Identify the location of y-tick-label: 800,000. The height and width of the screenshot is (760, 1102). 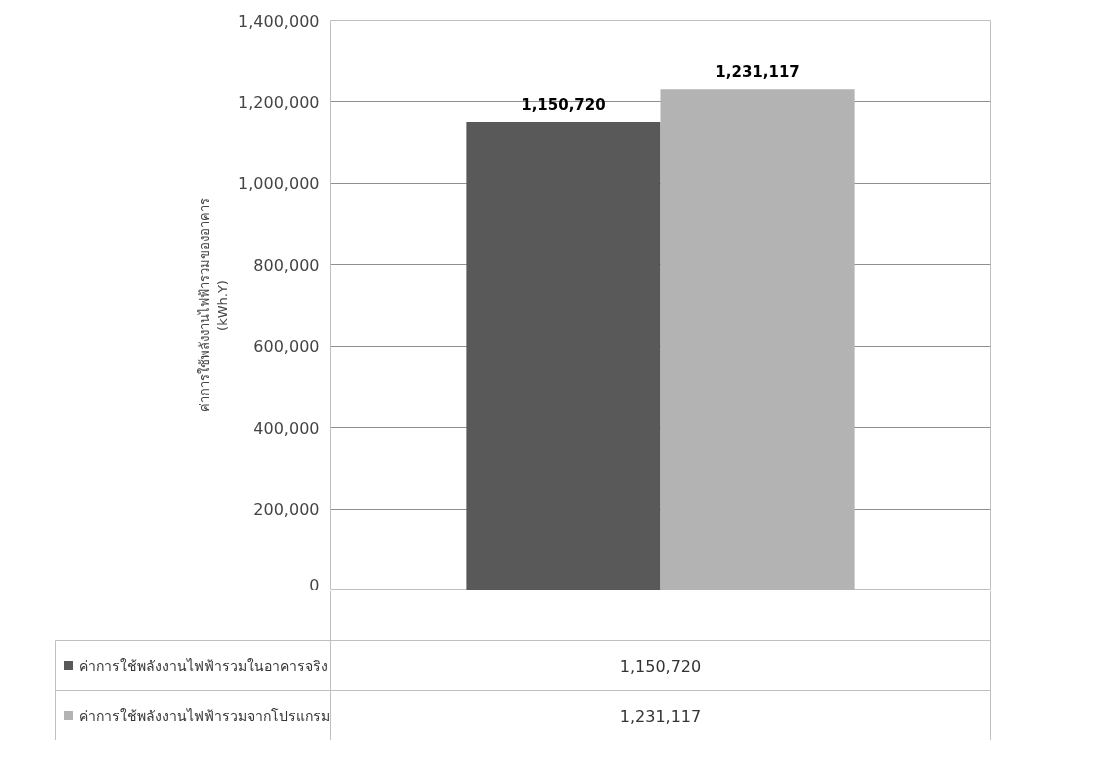
(286, 265).